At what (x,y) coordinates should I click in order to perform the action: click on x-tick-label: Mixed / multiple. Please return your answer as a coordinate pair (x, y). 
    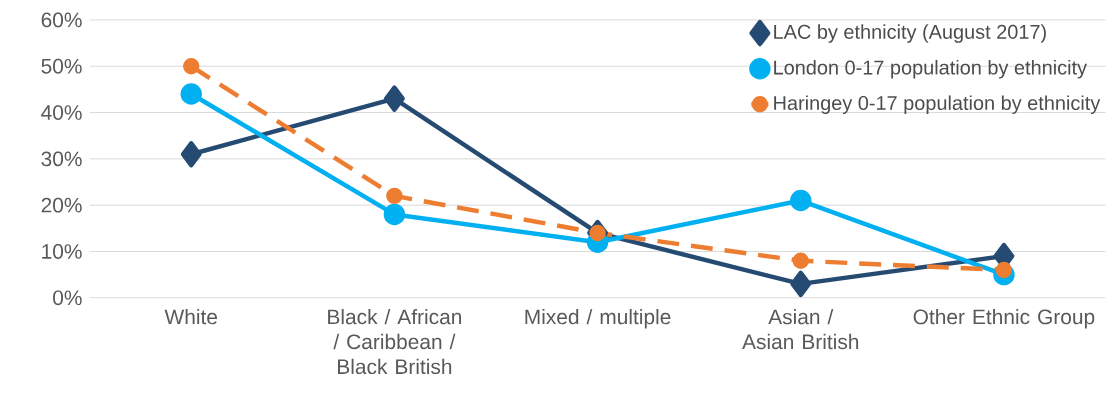
    Looking at the image, I should click on (598, 318).